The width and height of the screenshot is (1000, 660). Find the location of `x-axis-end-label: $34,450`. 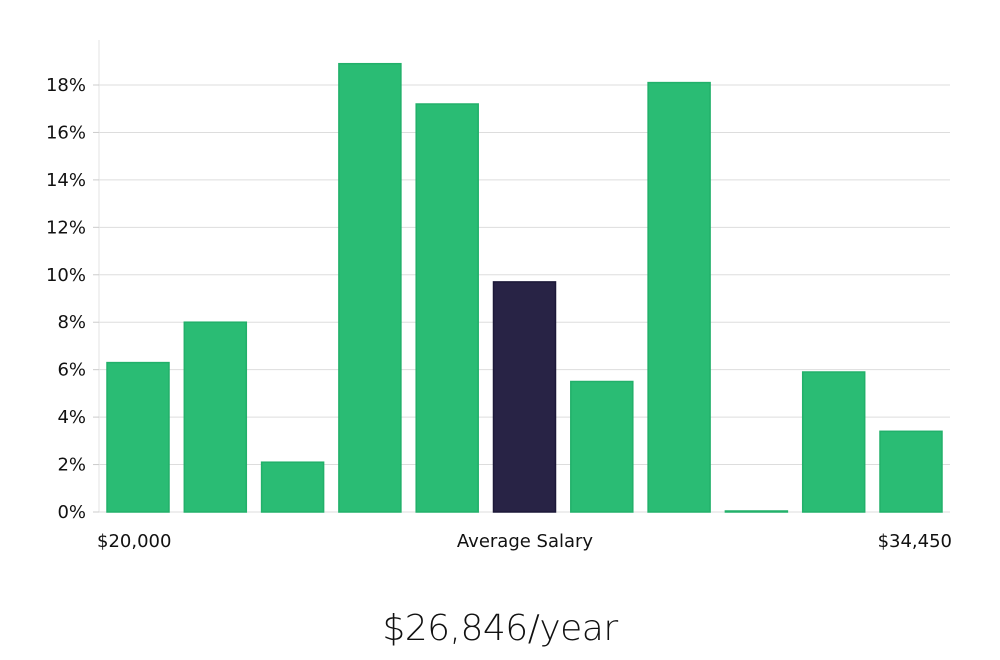

x-axis-end-label: $34,450 is located at coordinates (915, 541).